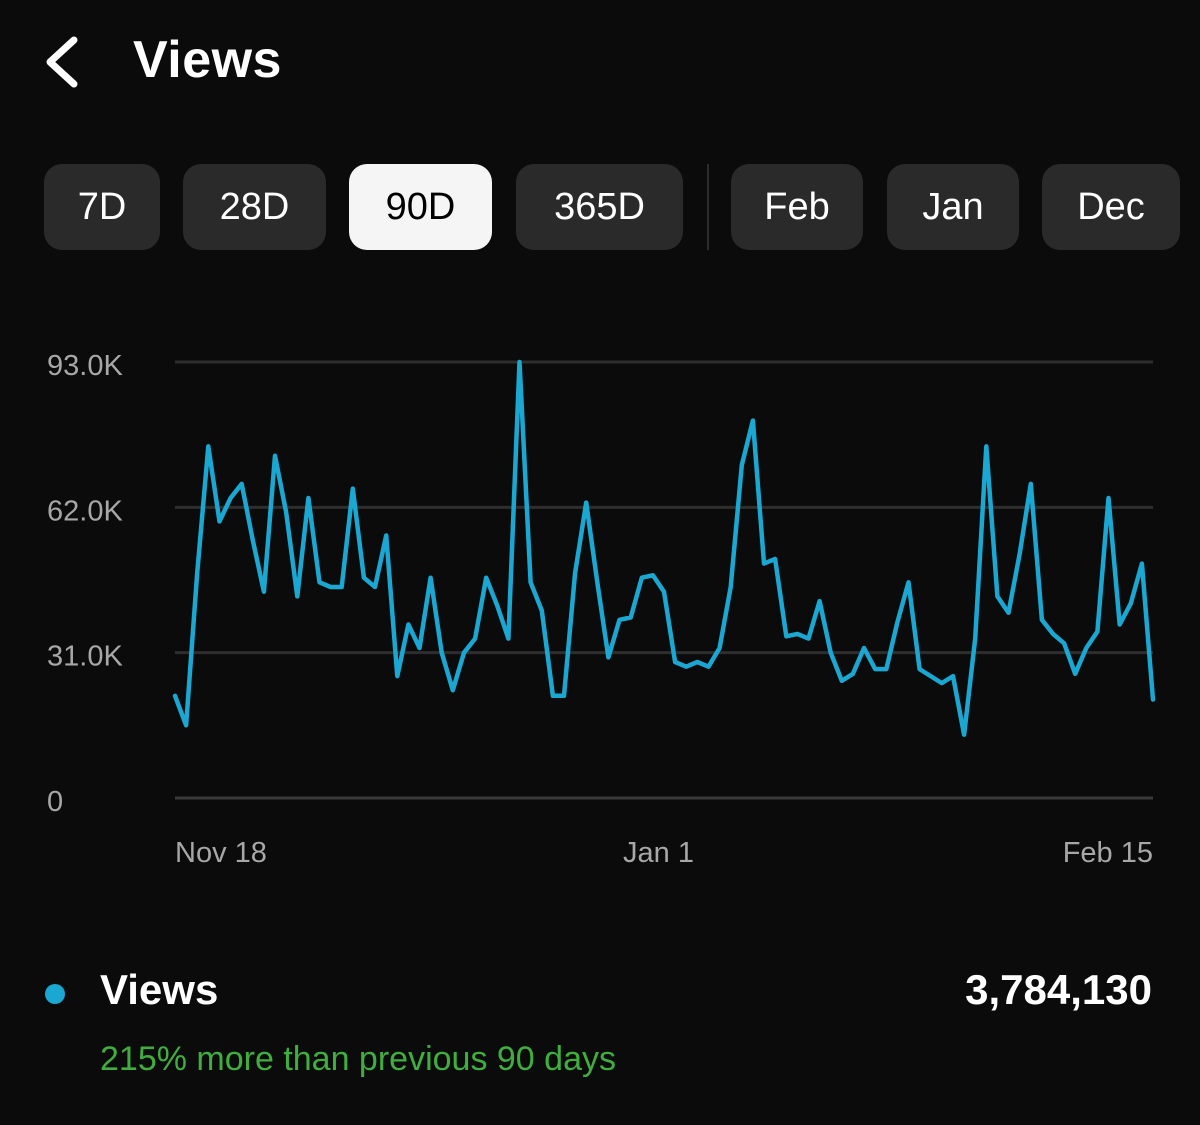  Describe the element at coordinates (420, 207) in the screenshot. I see `chip-90d: 90D` at that location.